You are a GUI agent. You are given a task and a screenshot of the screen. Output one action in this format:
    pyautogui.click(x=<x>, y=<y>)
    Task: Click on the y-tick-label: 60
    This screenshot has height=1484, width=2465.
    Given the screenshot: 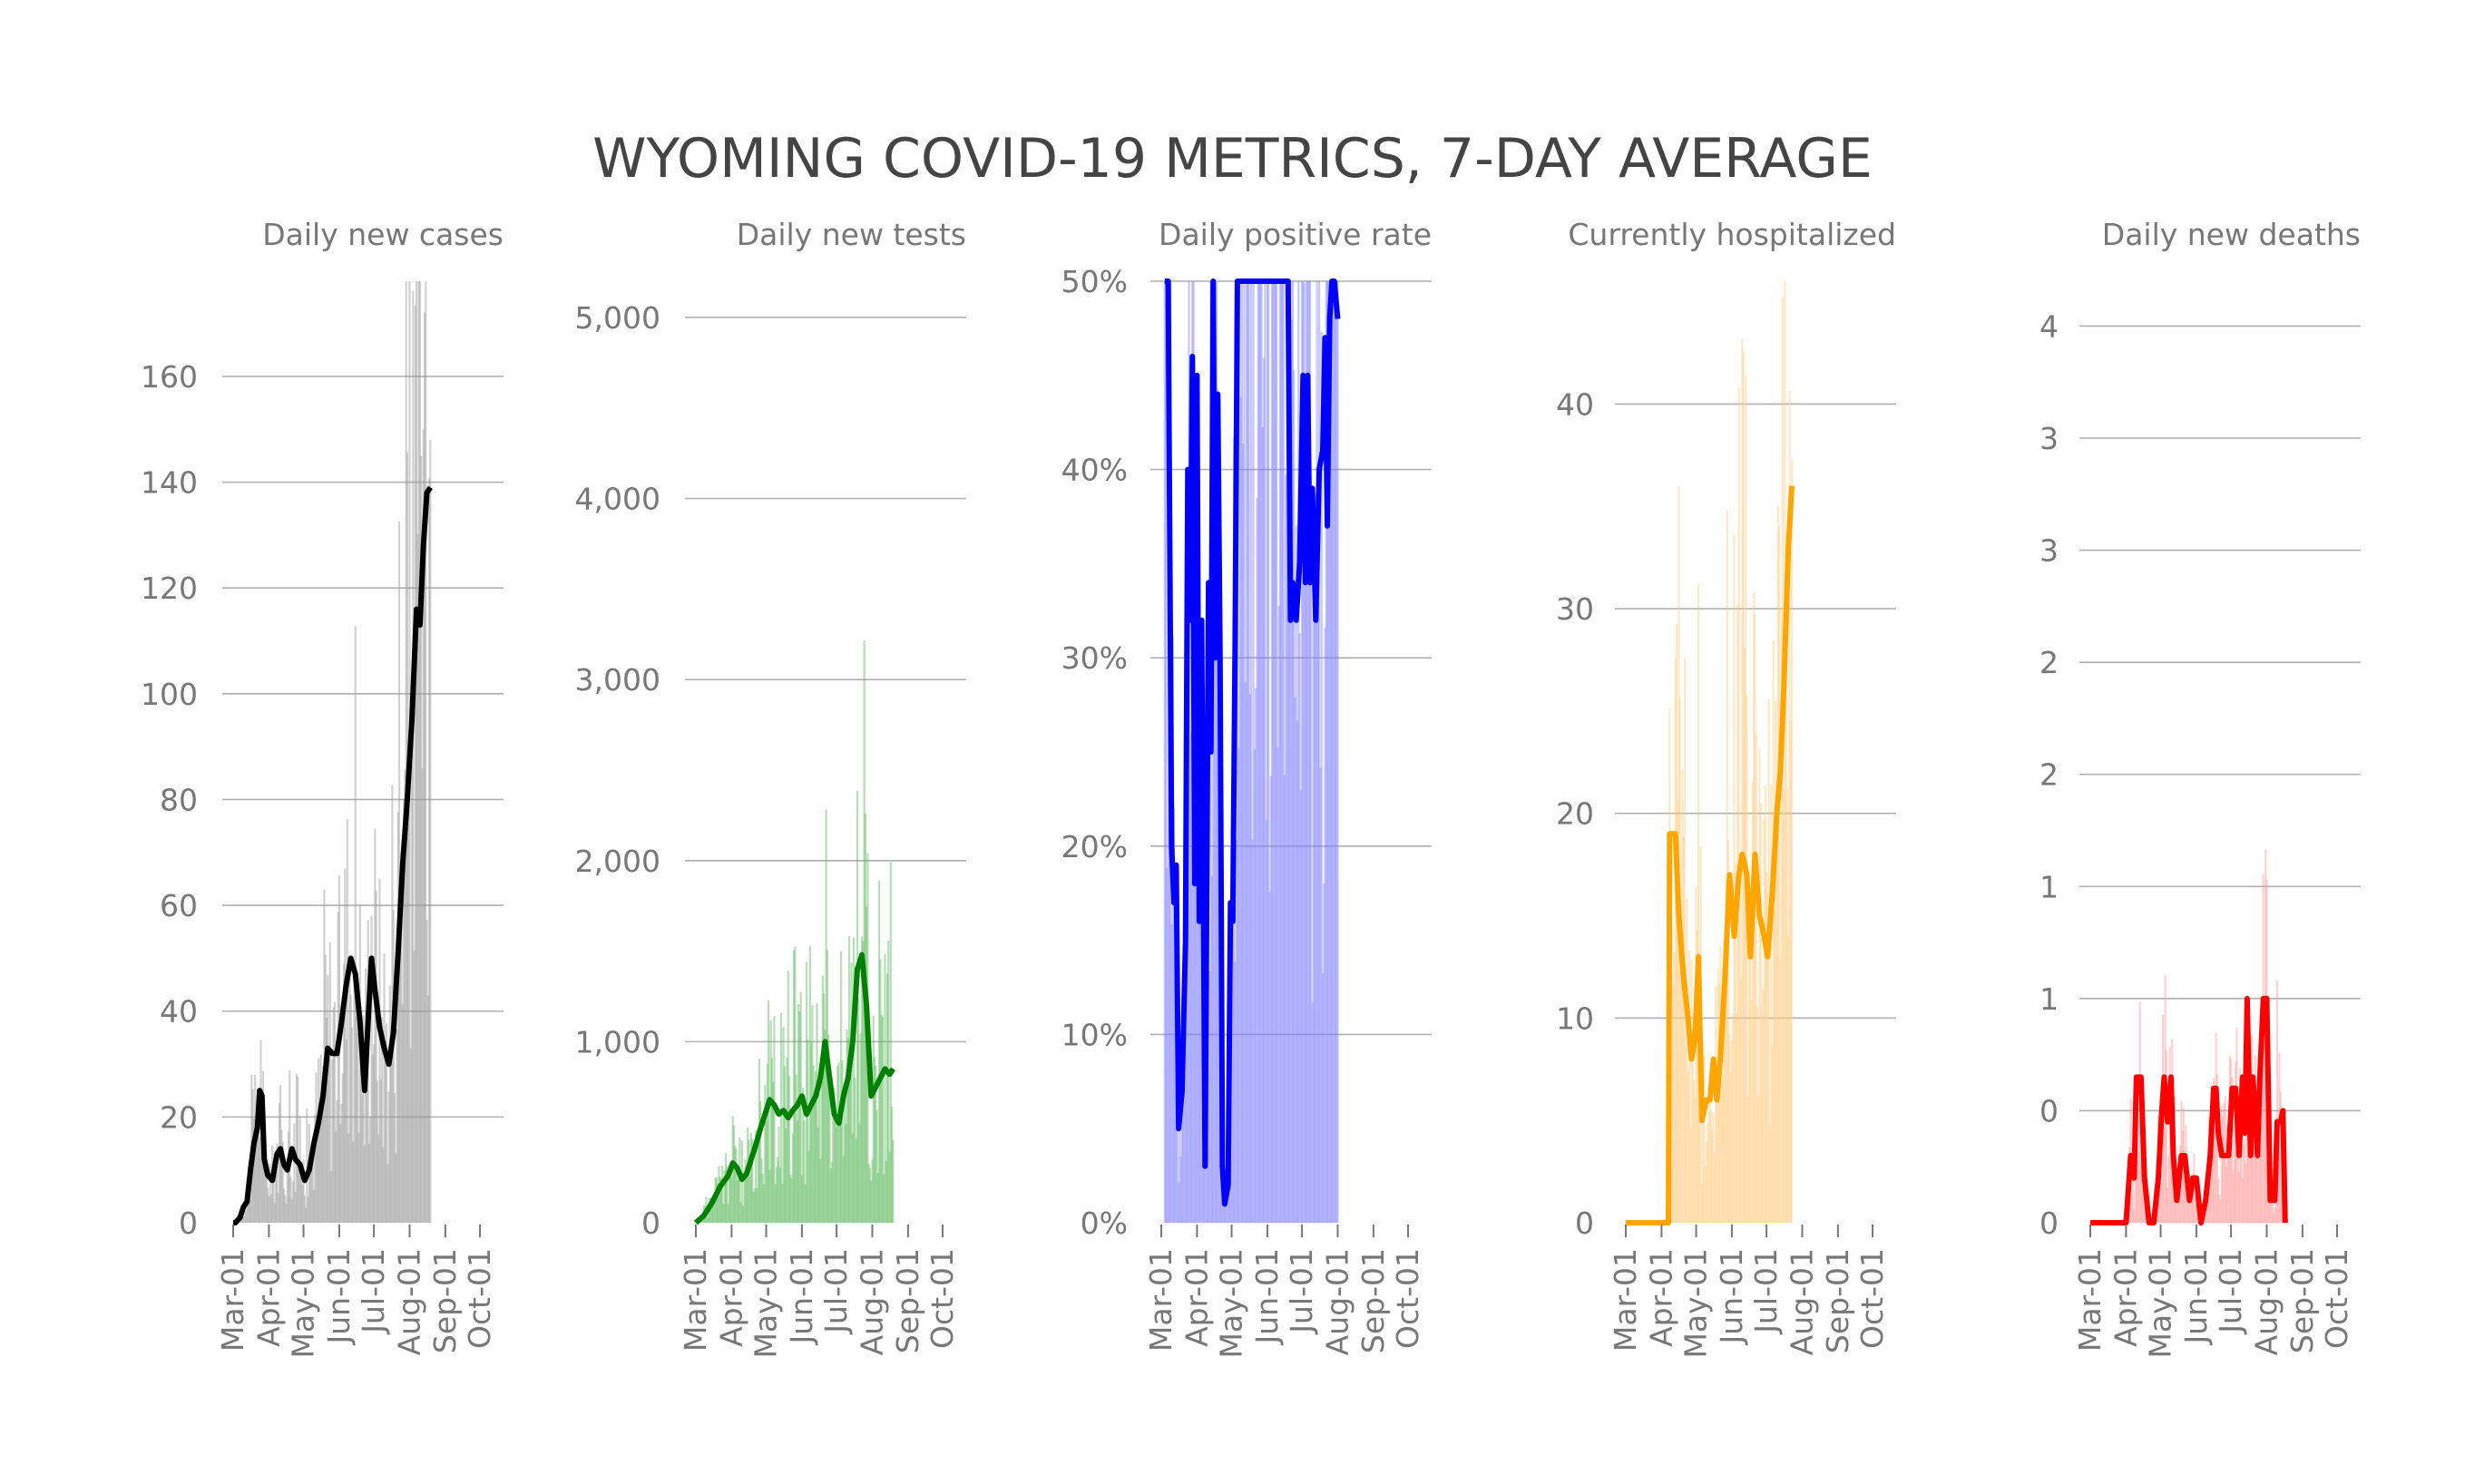 What is the action you would take?
    pyautogui.click(x=179, y=906)
    